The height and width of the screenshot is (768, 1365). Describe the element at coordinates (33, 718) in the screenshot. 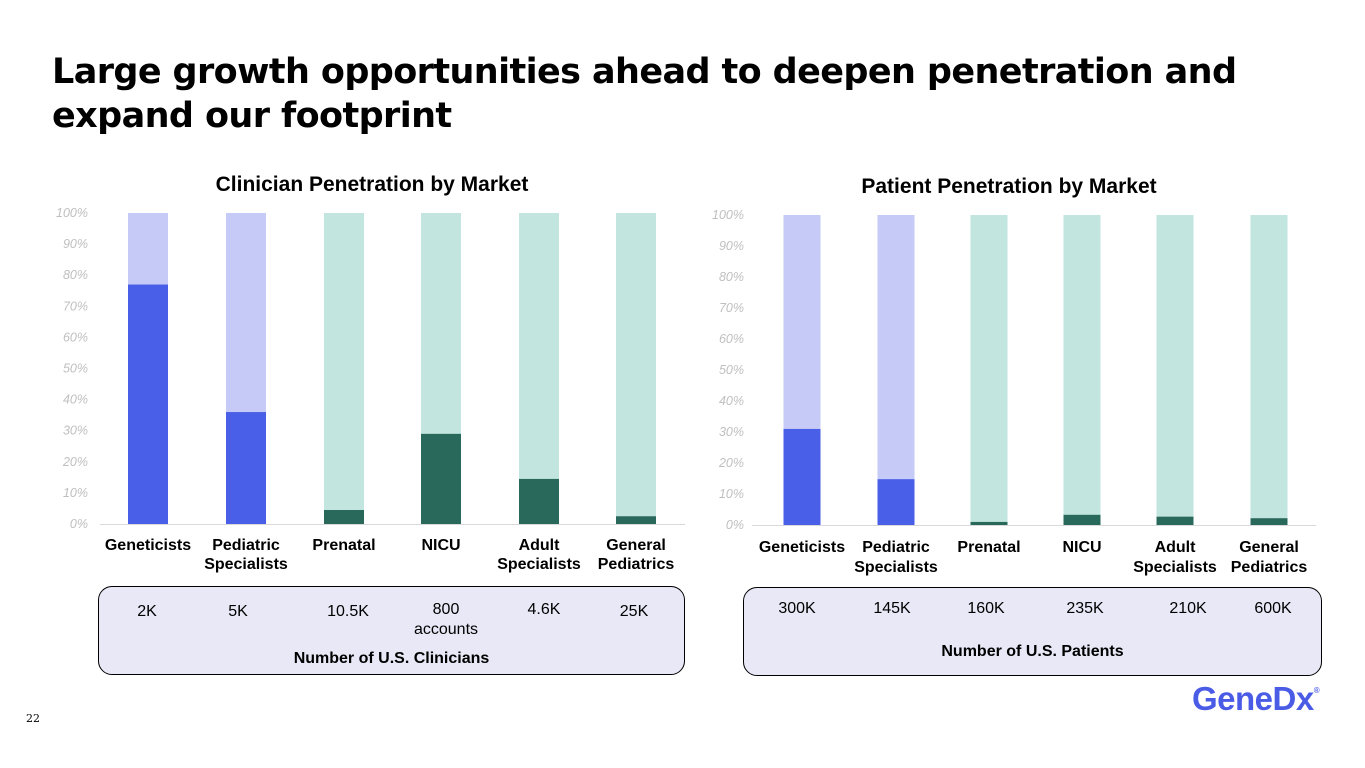

I see `page-number: 22` at that location.